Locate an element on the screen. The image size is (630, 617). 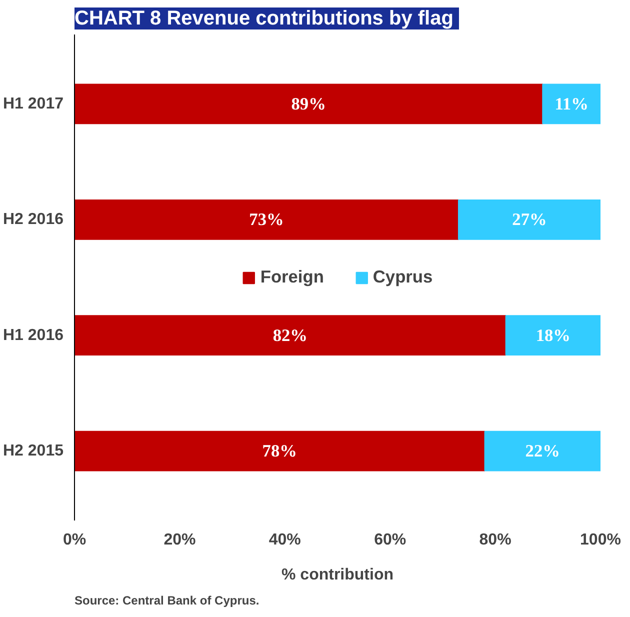
x-tick-label: 60% is located at coordinates (390, 540).